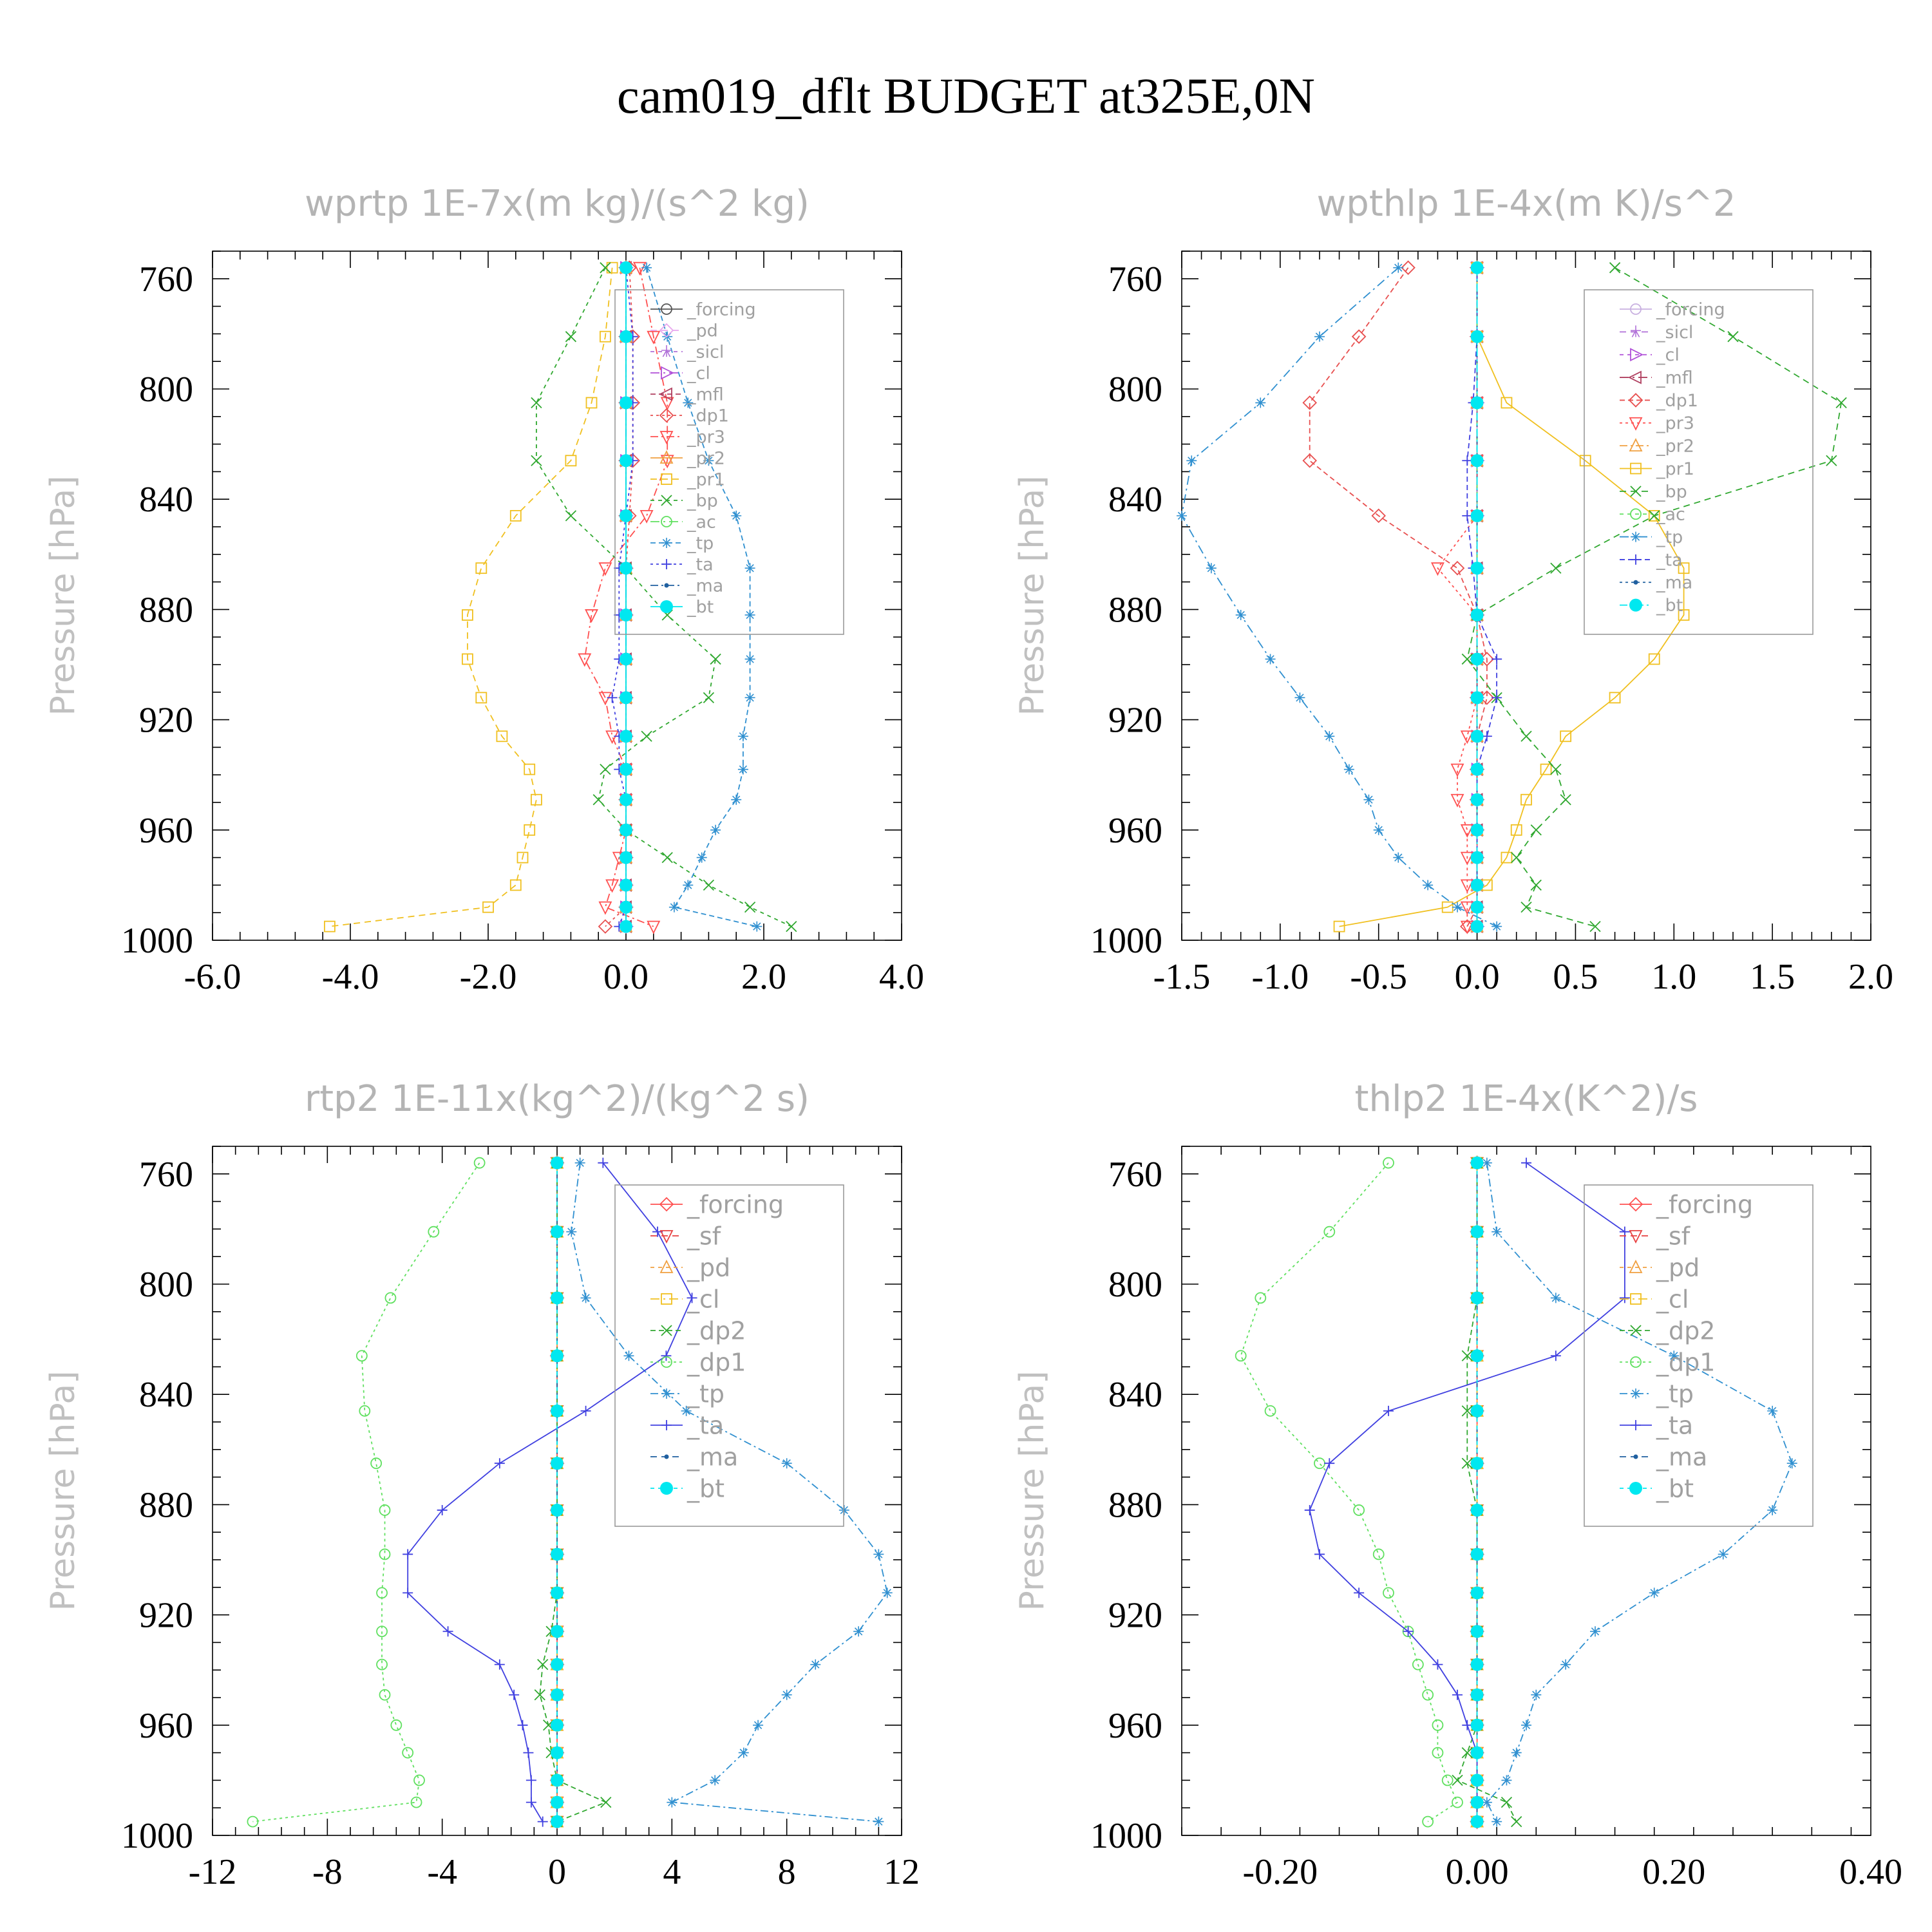 The width and height of the screenshot is (1932, 1932). I want to click on figure-title: cam019_dflt BUDGET at325E,0N, so click(966, 96).